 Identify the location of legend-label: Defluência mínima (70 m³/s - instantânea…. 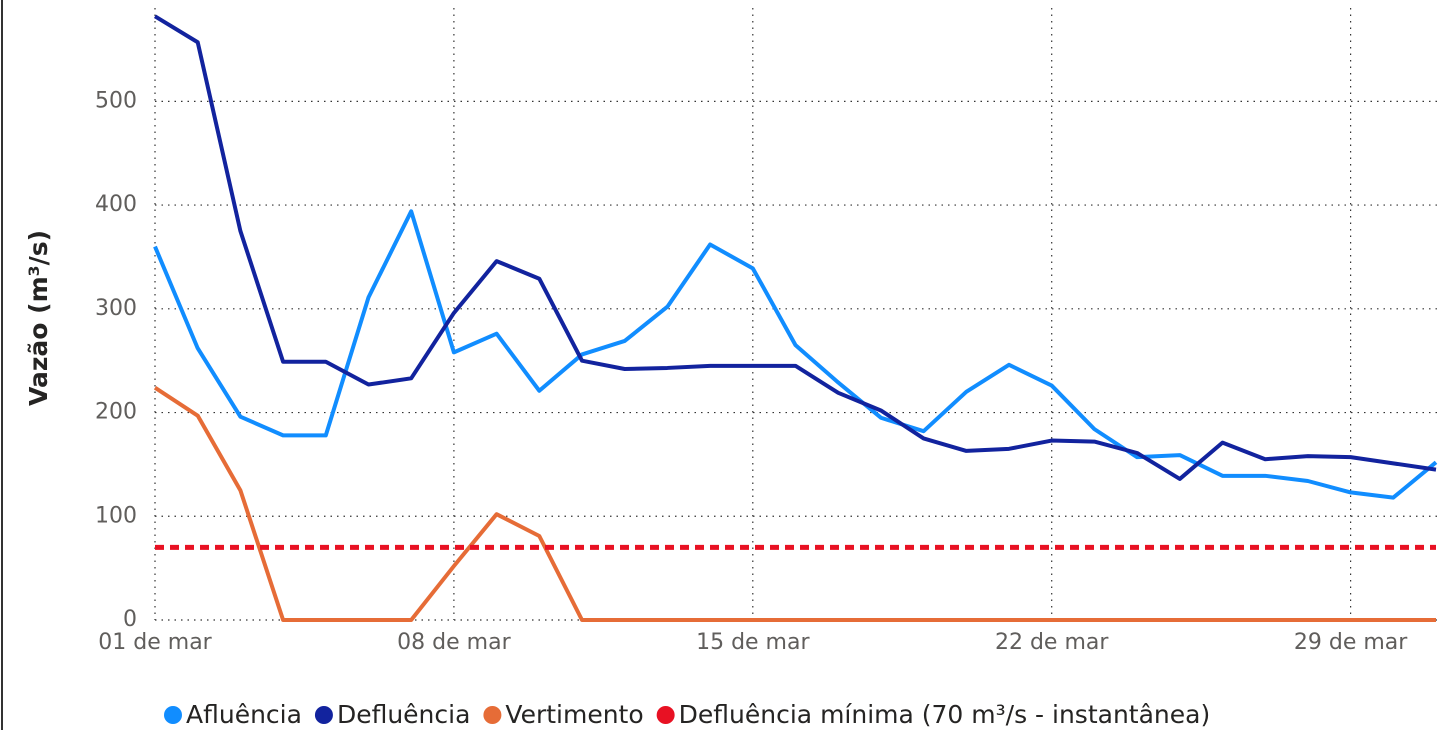
(945, 714).